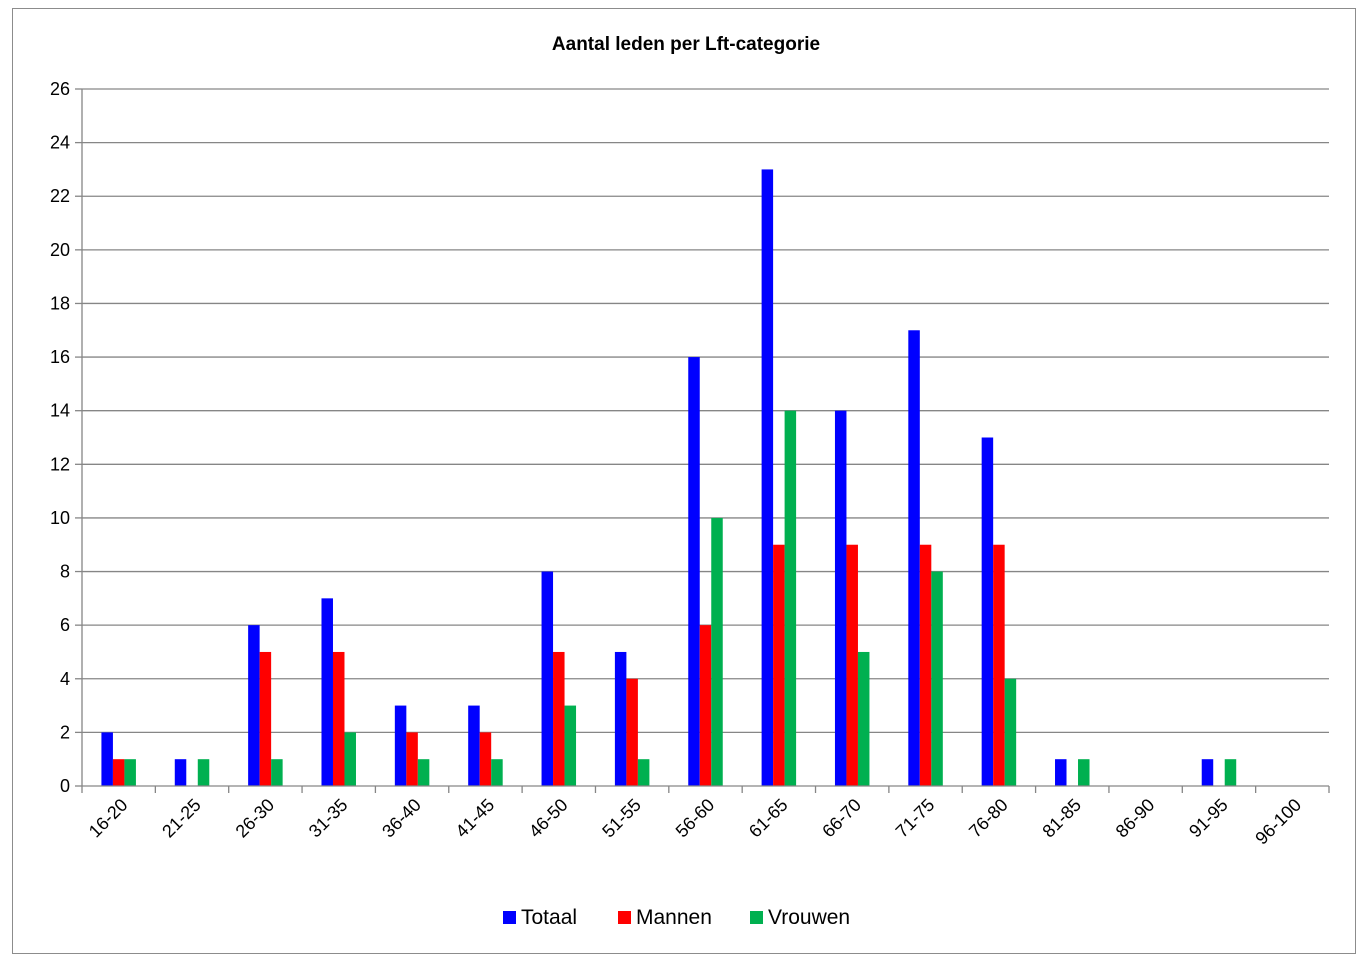  Describe the element at coordinates (328, 818) in the screenshot. I see `x-tick-label: 31-35` at that location.